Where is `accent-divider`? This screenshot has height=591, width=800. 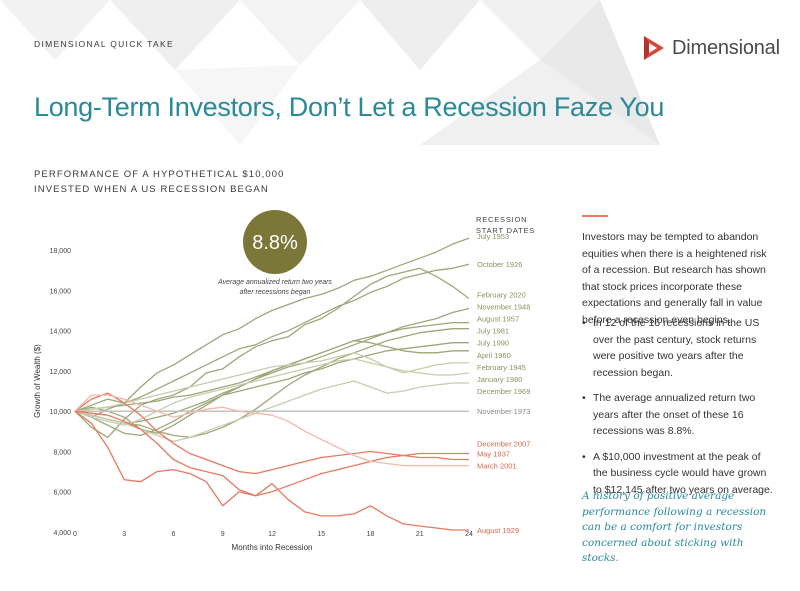 accent-divider is located at coordinates (595, 216).